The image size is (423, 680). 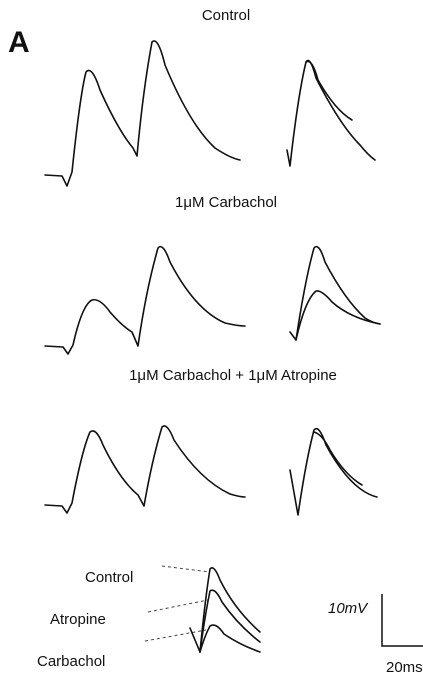 What do you see at coordinates (226, 202) in the screenshot?
I see `row-title: 1μM Carbachol` at bounding box center [226, 202].